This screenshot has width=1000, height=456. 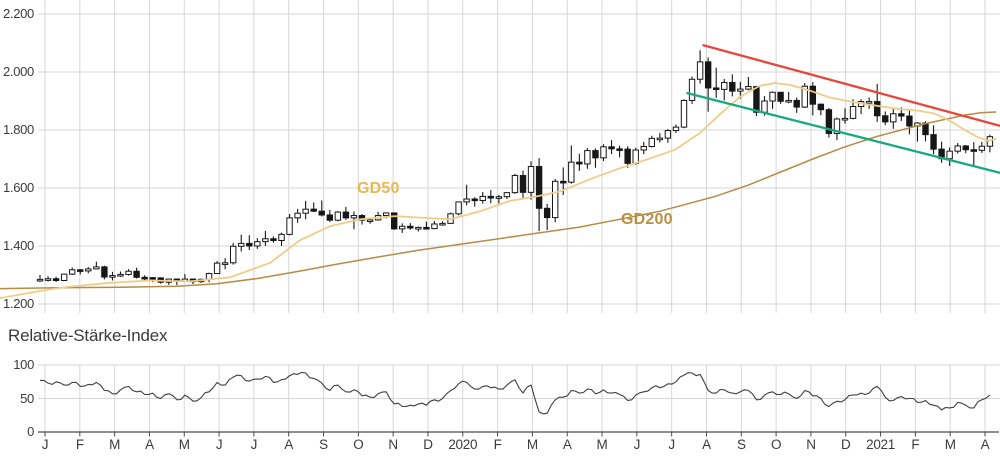 What do you see at coordinates (18, 245) in the screenshot?
I see `price-axis-tick-label: 1.400` at bounding box center [18, 245].